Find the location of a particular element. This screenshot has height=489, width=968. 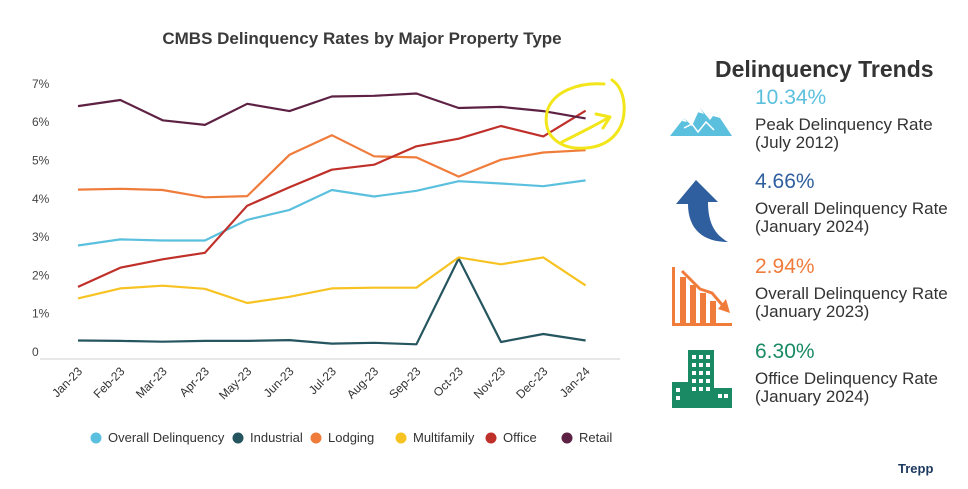

x-tick-label: Jan-23 is located at coordinates (67, 382).